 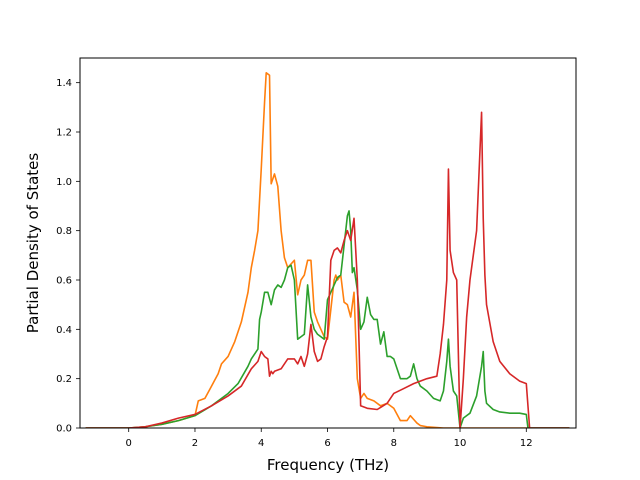 What do you see at coordinates (64, 281) in the screenshot?
I see `y-tick-label: 0.6` at bounding box center [64, 281].